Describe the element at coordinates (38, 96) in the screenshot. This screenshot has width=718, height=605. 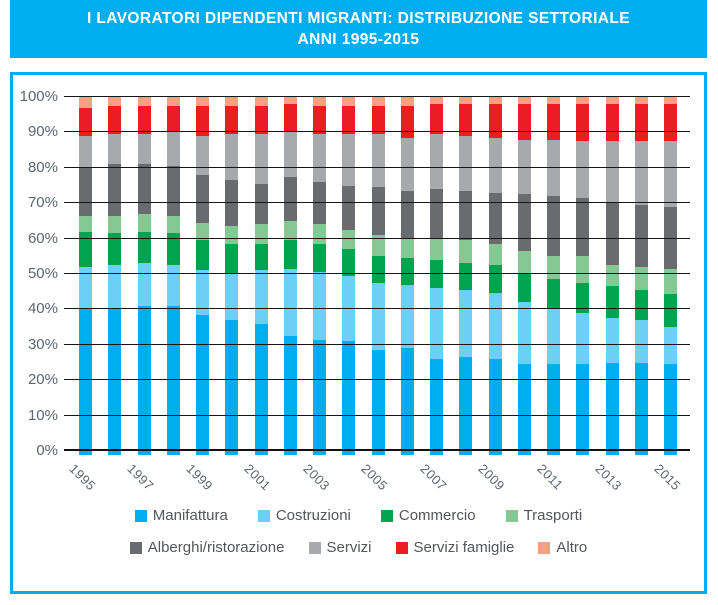
I see `y-tick-label-100%: 100%` at that location.